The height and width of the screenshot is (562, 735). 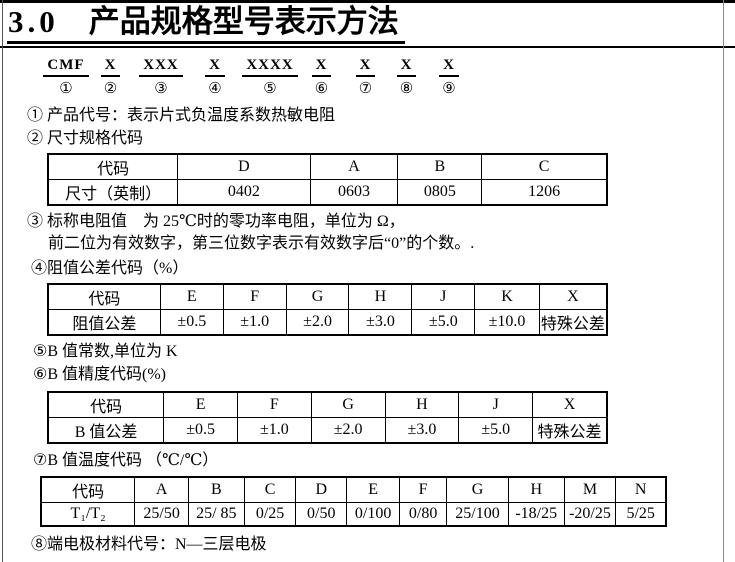 I want to click on circled-number: ③, so click(x=161, y=88).